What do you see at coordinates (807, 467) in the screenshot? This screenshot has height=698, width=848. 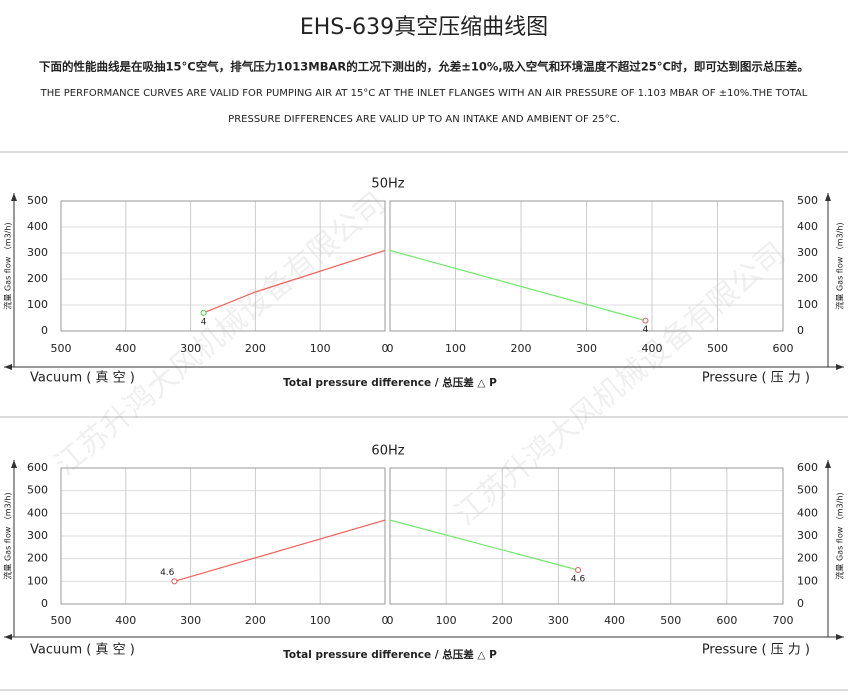 I see `y2-tick-label: 600` at bounding box center [807, 467].